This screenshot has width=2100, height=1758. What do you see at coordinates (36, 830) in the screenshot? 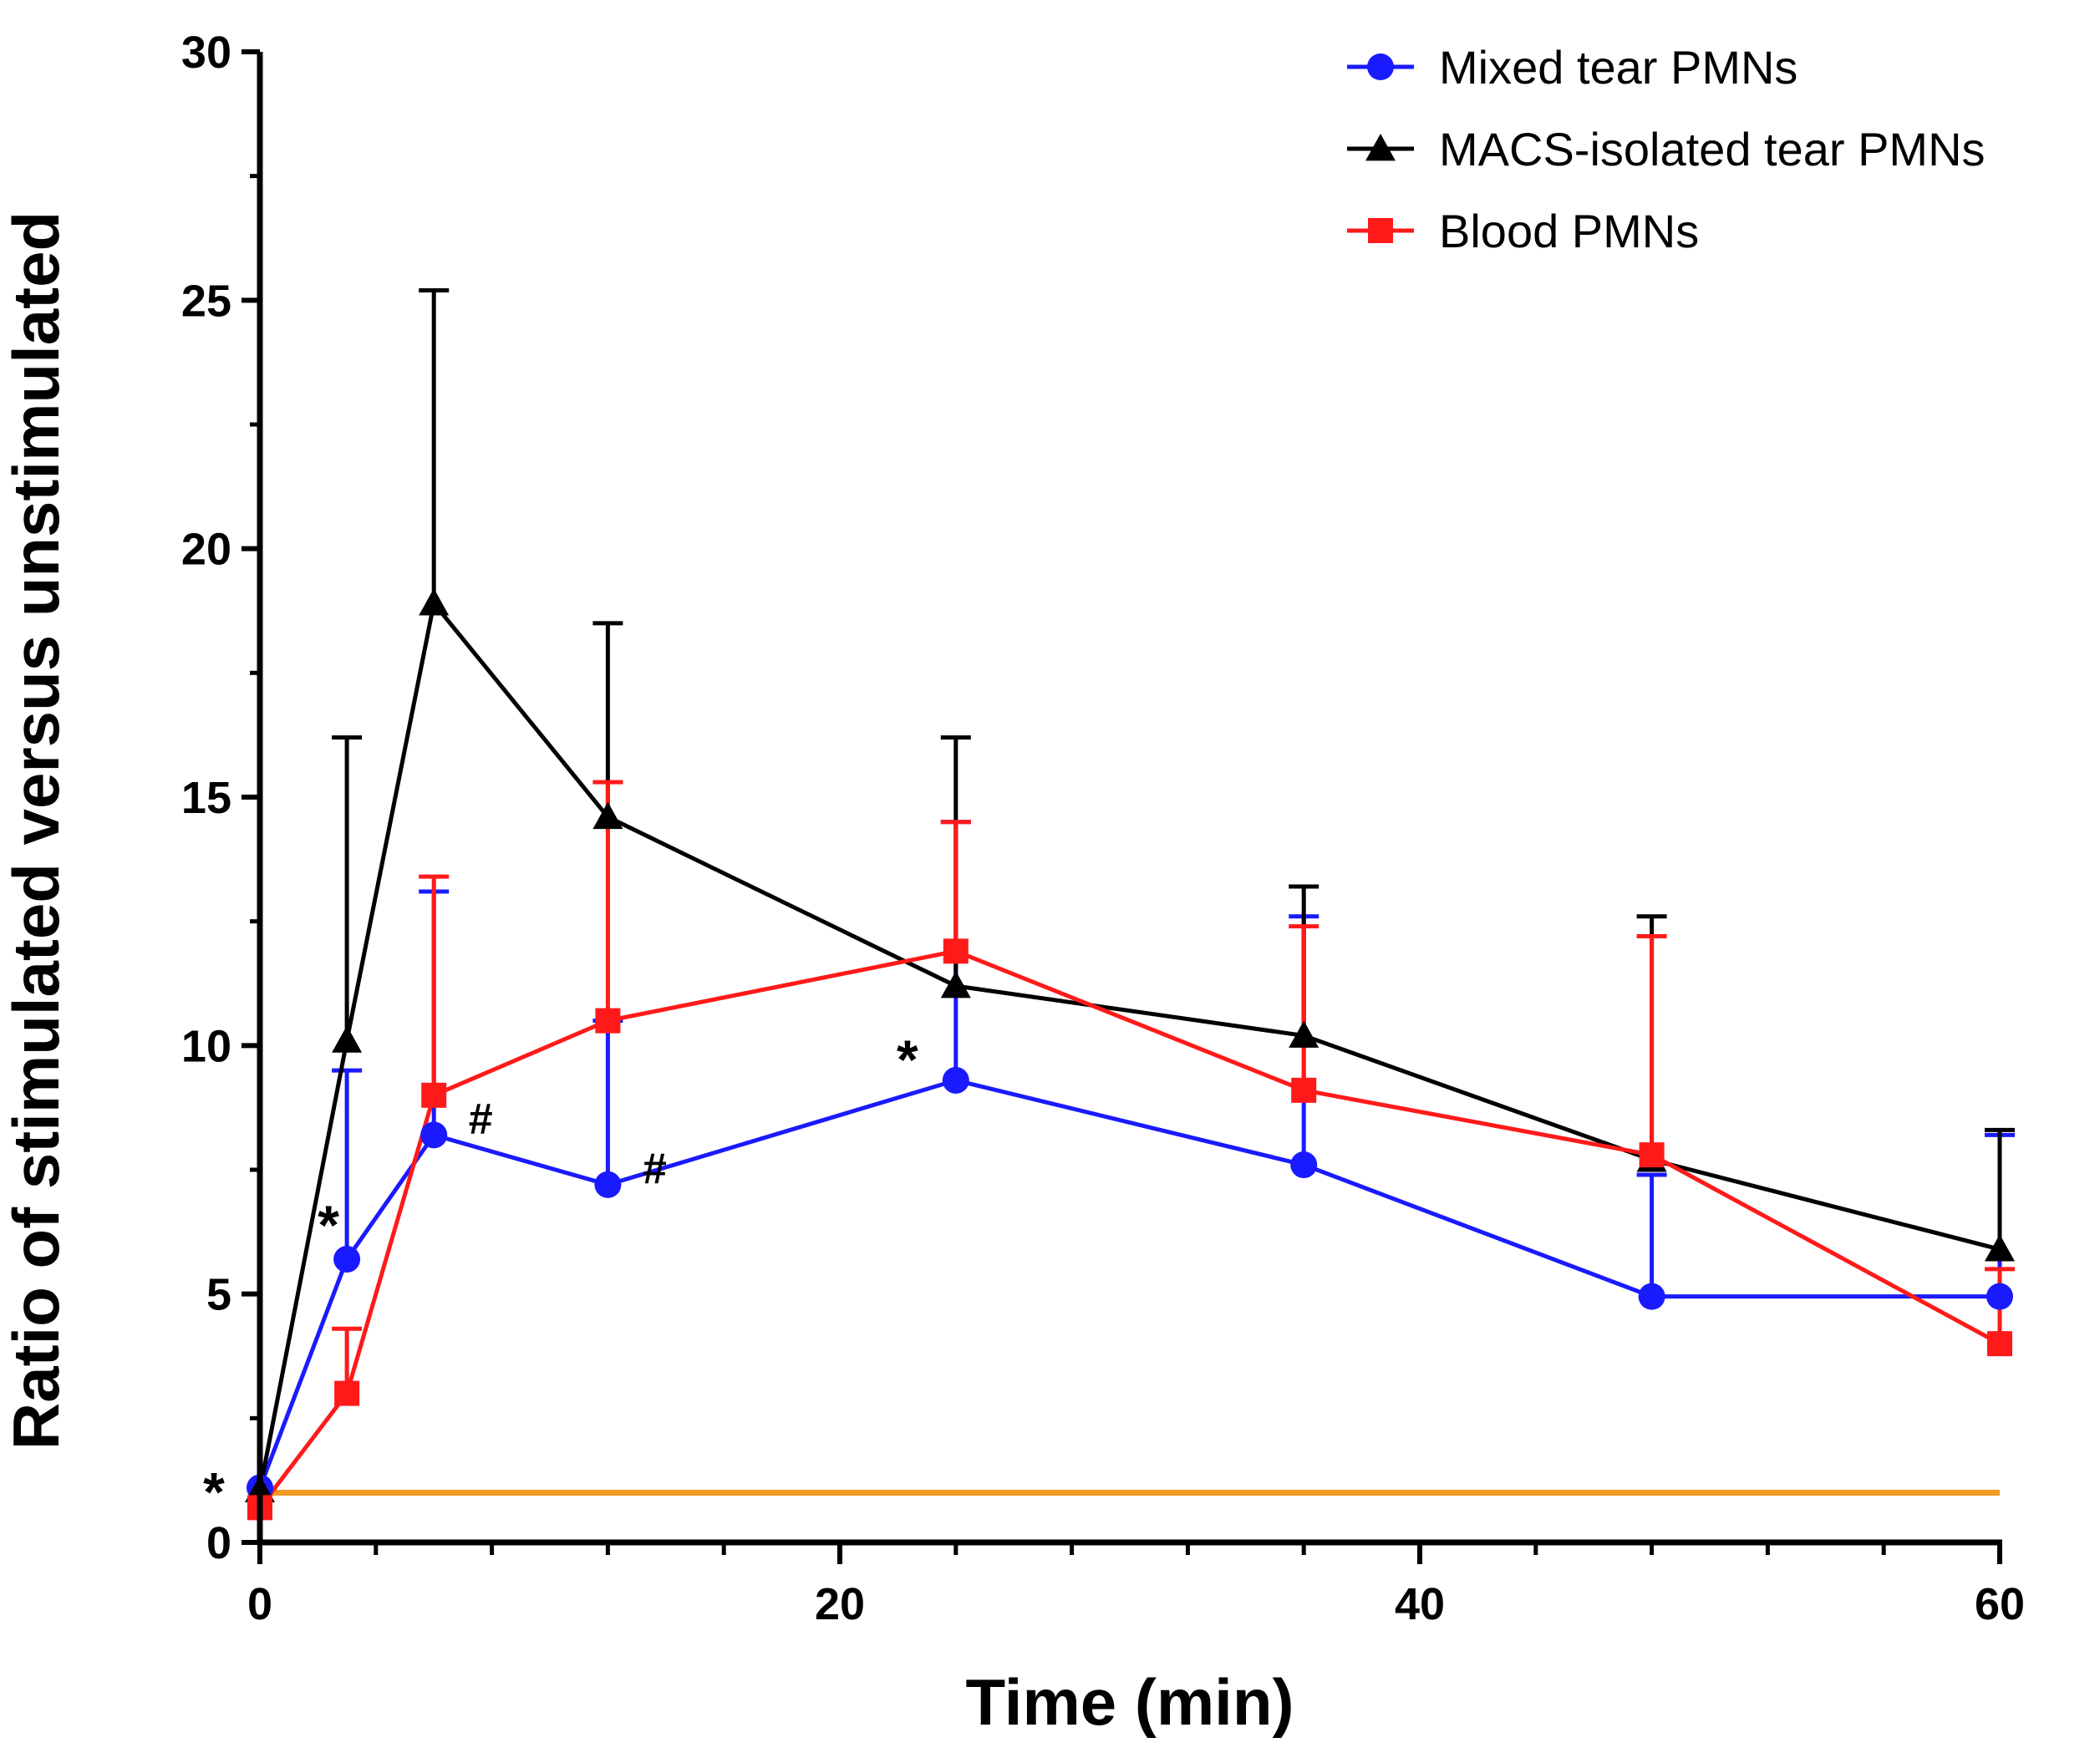
I see `y-axis-title: Ratio of stimulated versus unstimulated` at bounding box center [36, 830].